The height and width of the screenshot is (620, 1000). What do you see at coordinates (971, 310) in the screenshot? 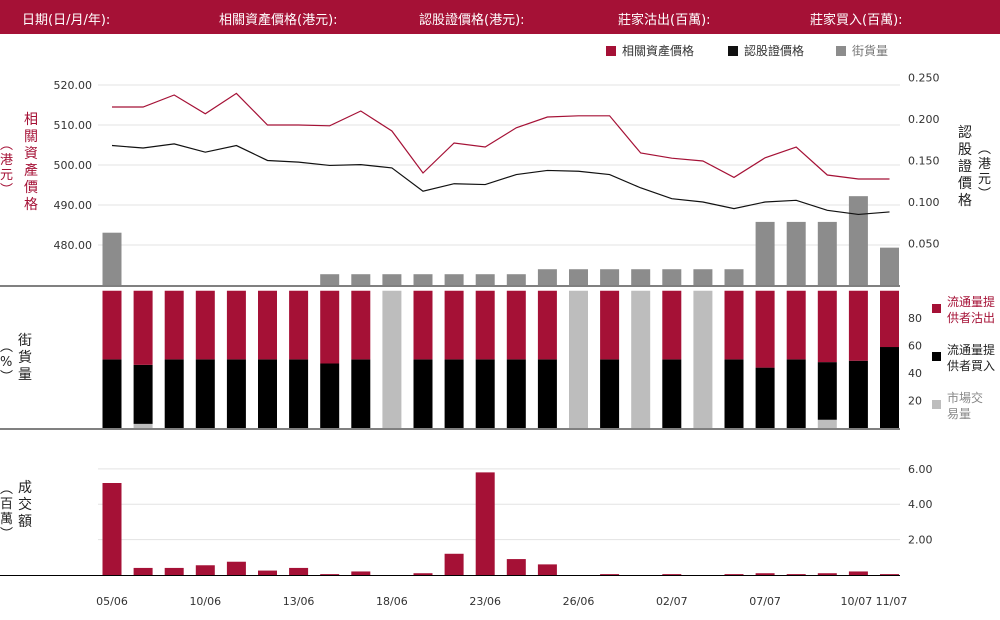
I see `legend-lp-sell-label: 流通量提供者沽出` at bounding box center [971, 310].